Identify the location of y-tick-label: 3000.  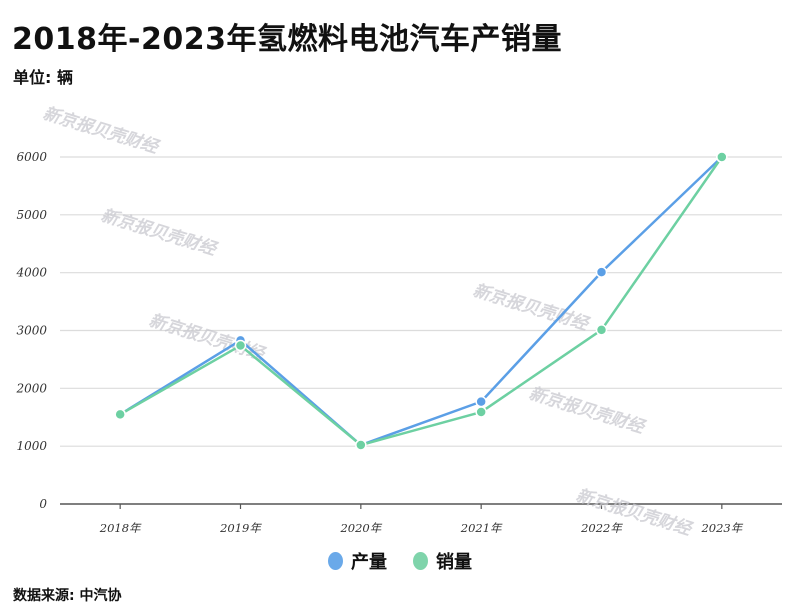
(31, 331).